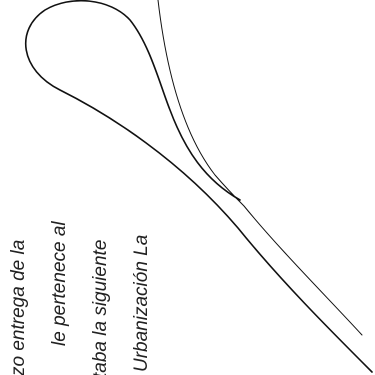  What do you see at coordinates (59, 283) in the screenshot?
I see `text-line: le pertenece al` at bounding box center [59, 283].